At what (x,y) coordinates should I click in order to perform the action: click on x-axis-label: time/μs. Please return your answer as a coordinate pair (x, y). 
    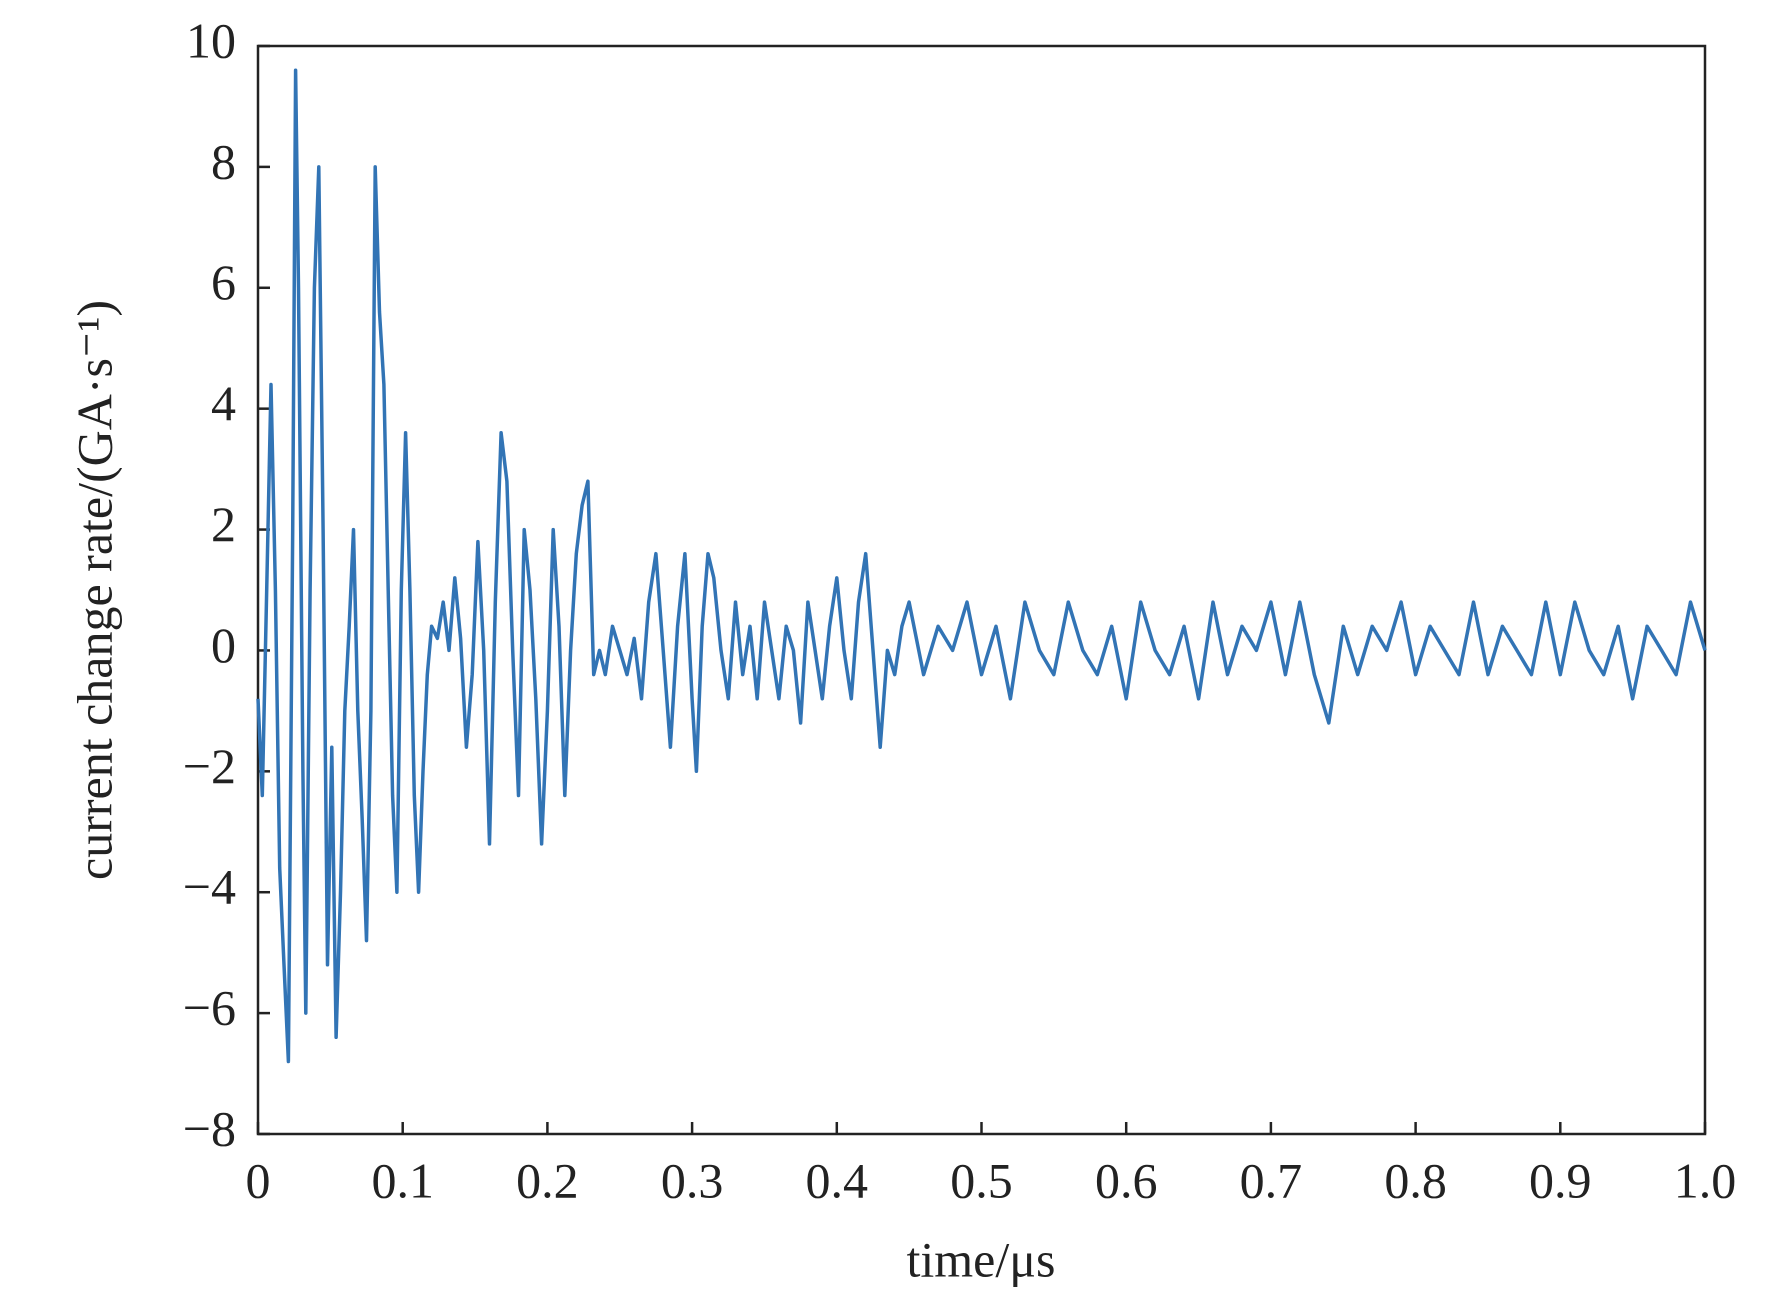
    Looking at the image, I should click on (980, 1259).